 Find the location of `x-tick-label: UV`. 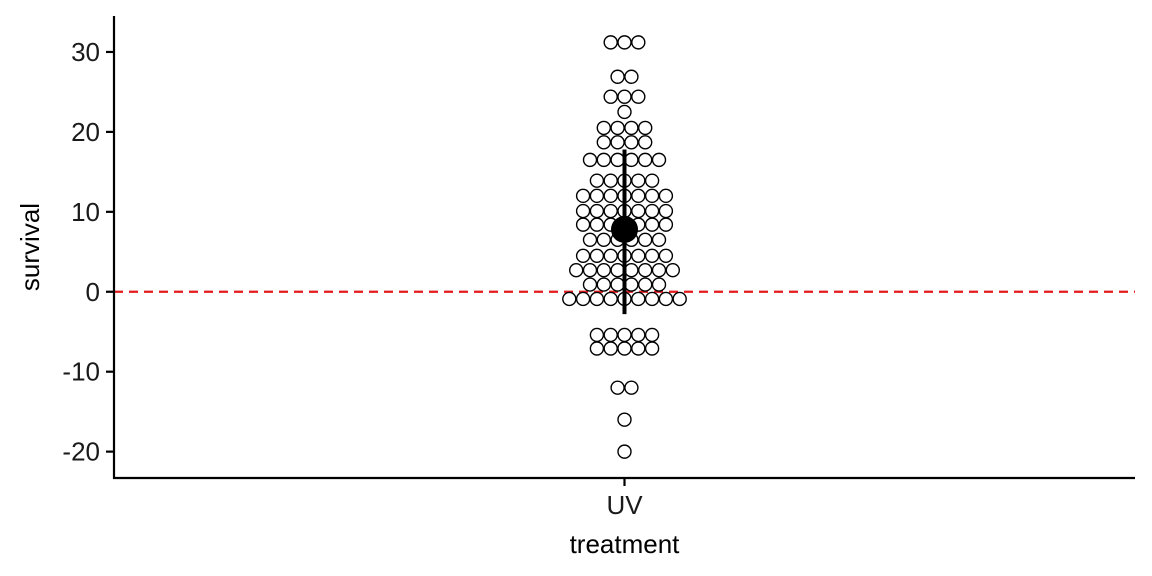

x-tick-label: UV is located at coordinates (624, 505).